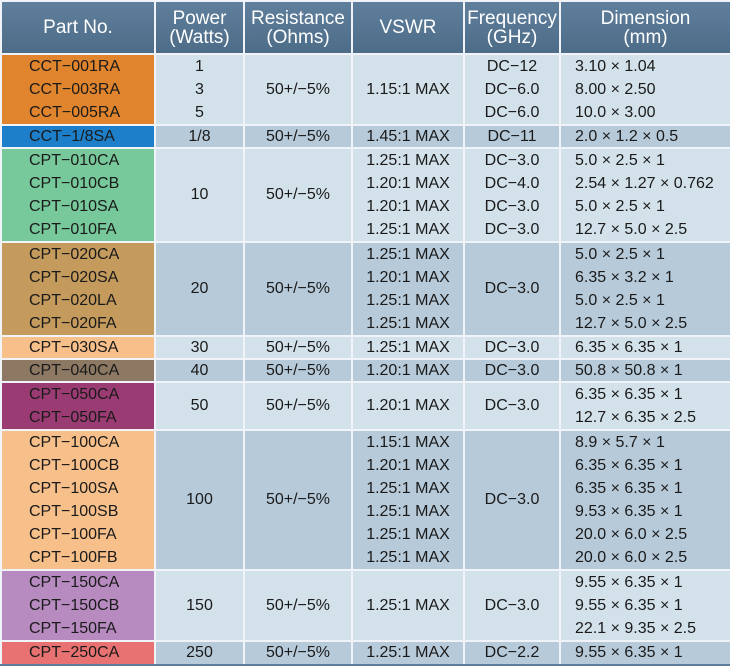 The width and height of the screenshot is (730, 666). I want to click on part-number: CPT−100FA, so click(78, 534).